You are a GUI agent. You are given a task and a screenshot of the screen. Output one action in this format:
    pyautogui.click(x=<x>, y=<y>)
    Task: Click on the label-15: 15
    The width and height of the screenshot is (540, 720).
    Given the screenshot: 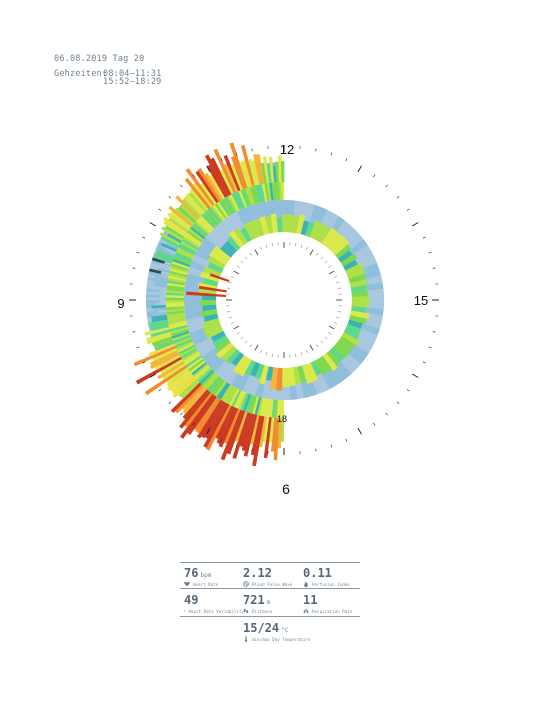 What is the action you would take?
    pyautogui.click(x=421, y=300)
    